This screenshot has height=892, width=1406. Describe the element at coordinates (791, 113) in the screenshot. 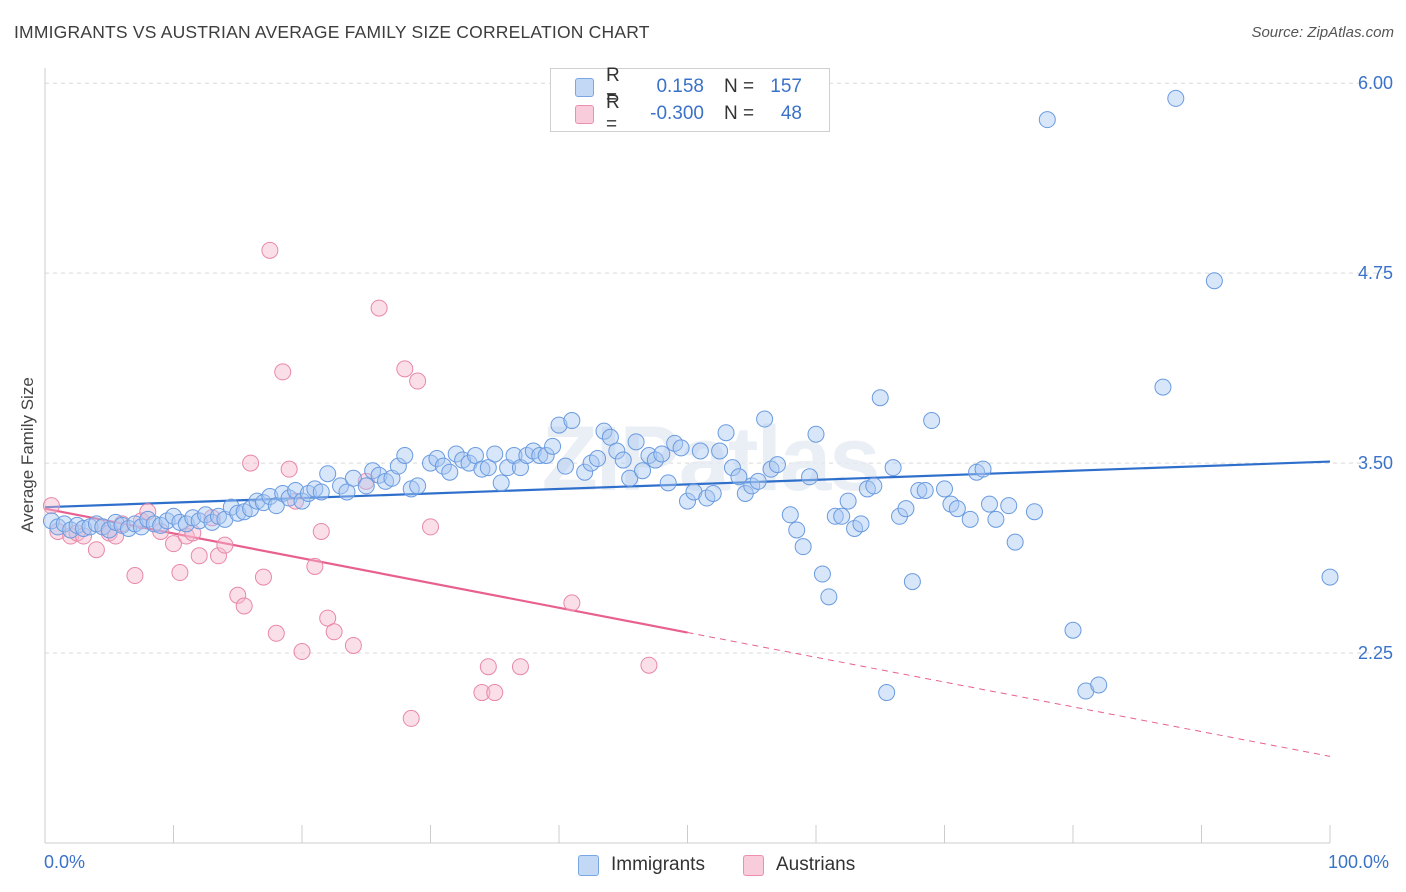

I see `legend-n-value: 48` at that location.